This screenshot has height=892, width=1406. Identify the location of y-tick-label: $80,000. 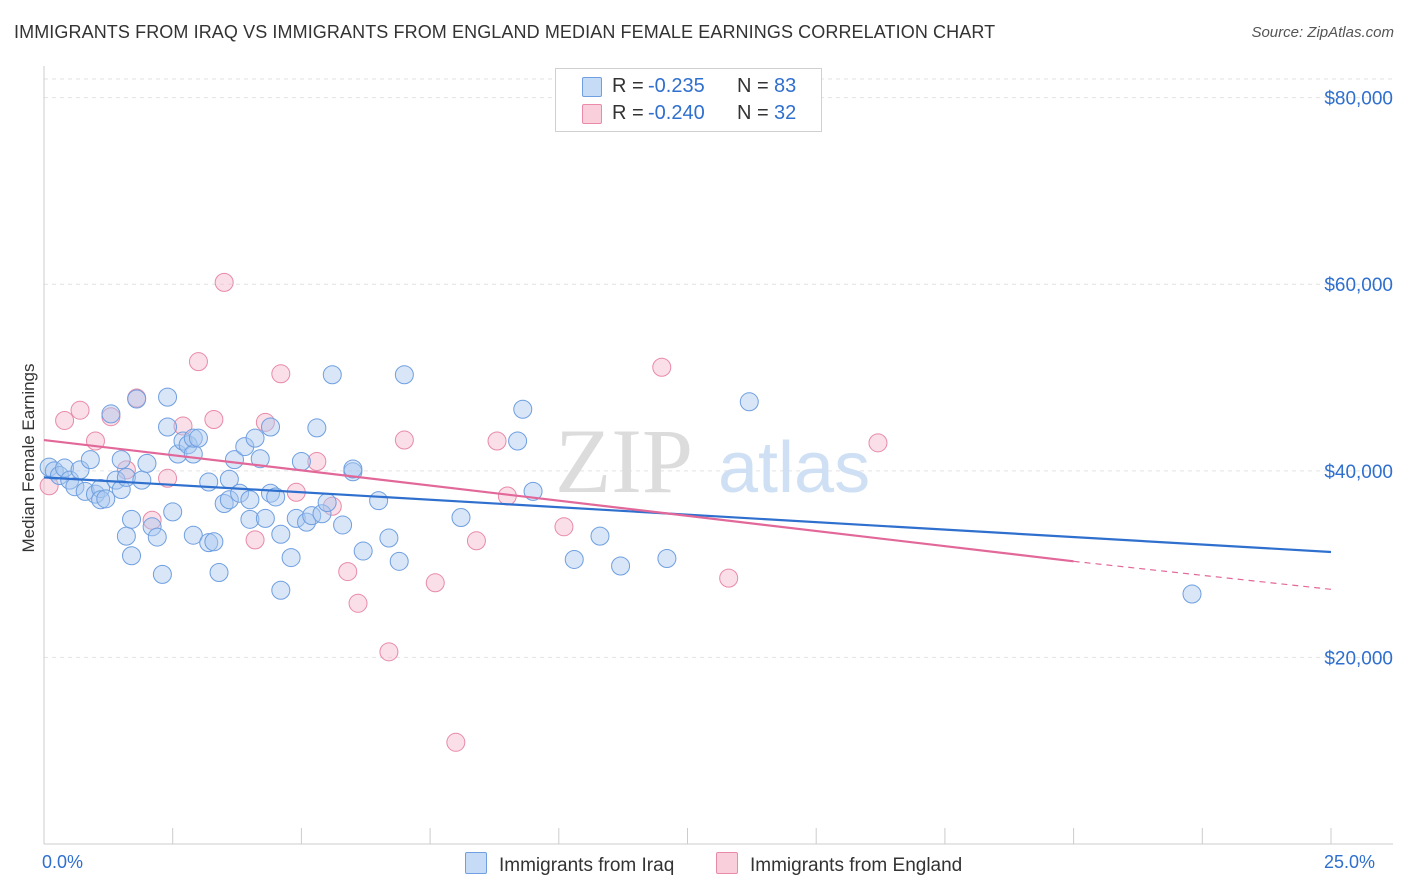
(1358, 99).